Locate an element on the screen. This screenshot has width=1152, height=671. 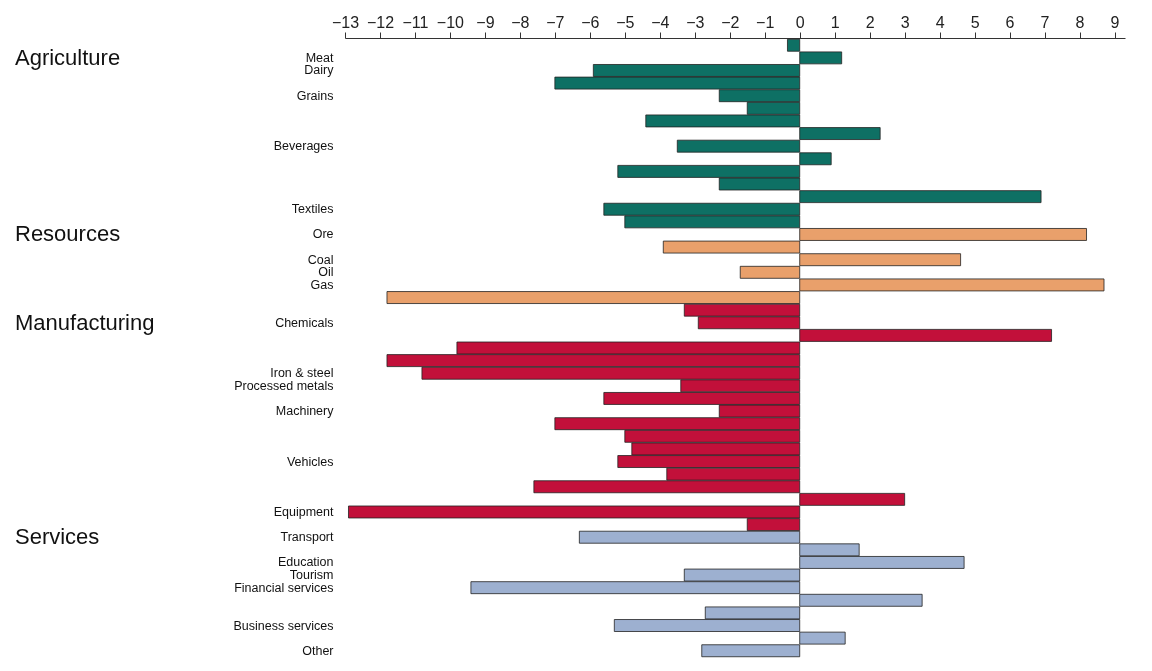
x-tick-label: −6 is located at coordinates (590, 22).